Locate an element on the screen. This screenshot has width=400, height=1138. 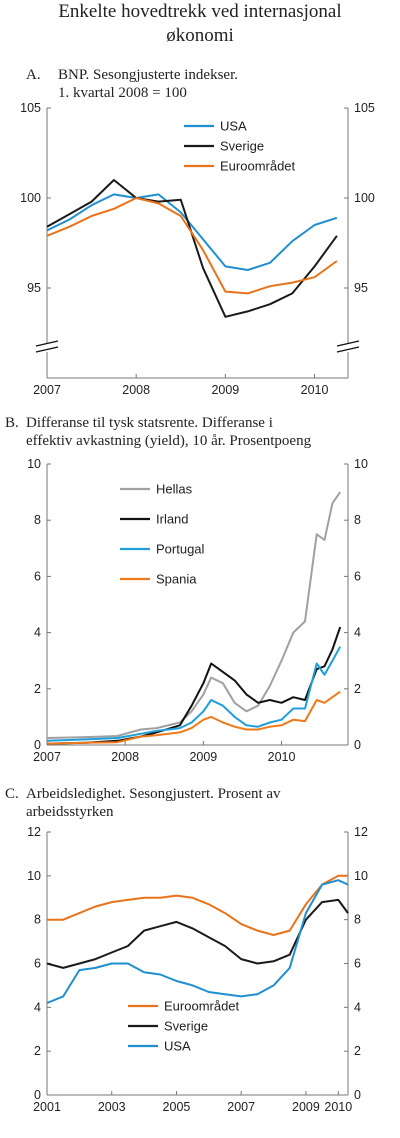
panel-a-title-line-1: BNP. Sesongjusterte indekser. is located at coordinates (148, 75).